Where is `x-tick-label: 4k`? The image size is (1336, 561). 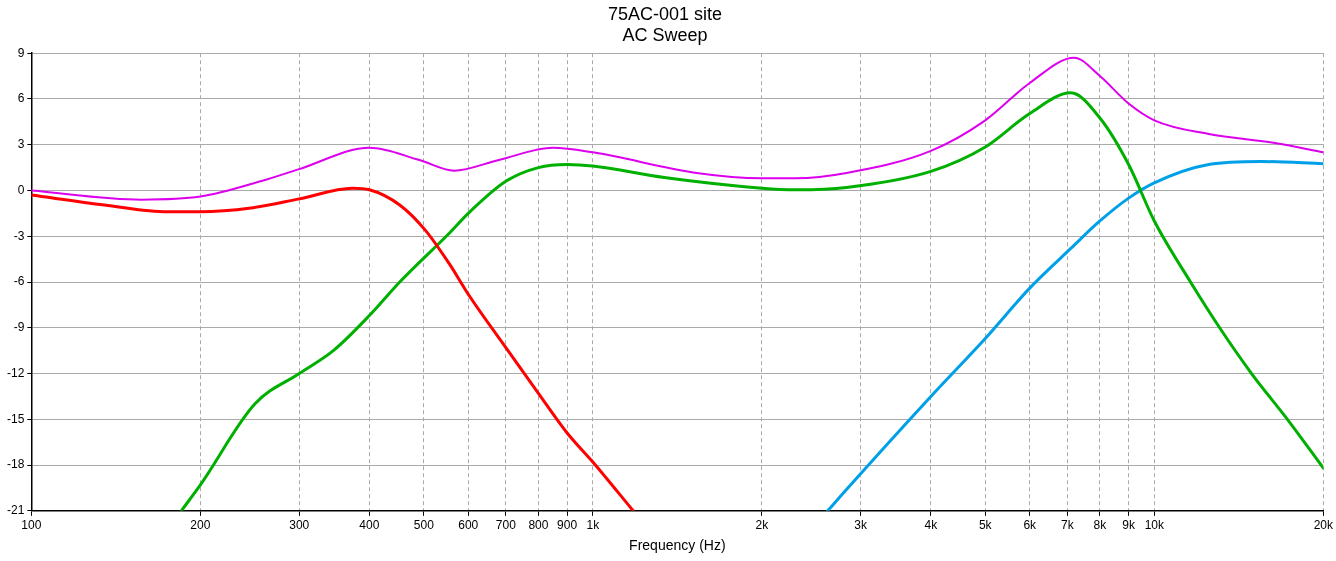 x-tick-label: 4k is located at coordinates (931, 525).